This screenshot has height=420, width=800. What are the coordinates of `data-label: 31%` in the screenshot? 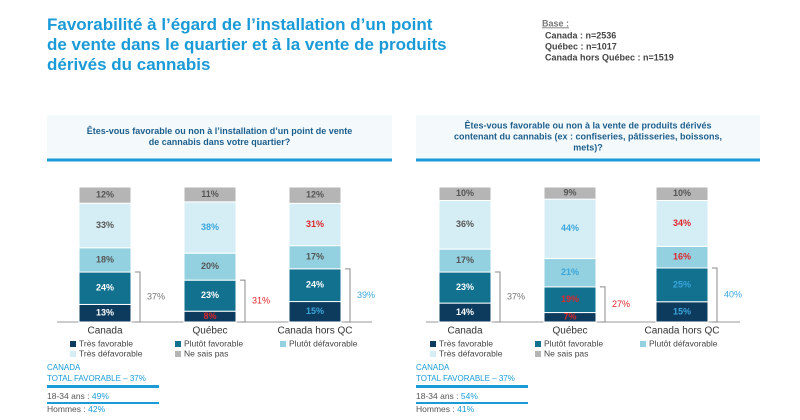 It's located at (315, 224).